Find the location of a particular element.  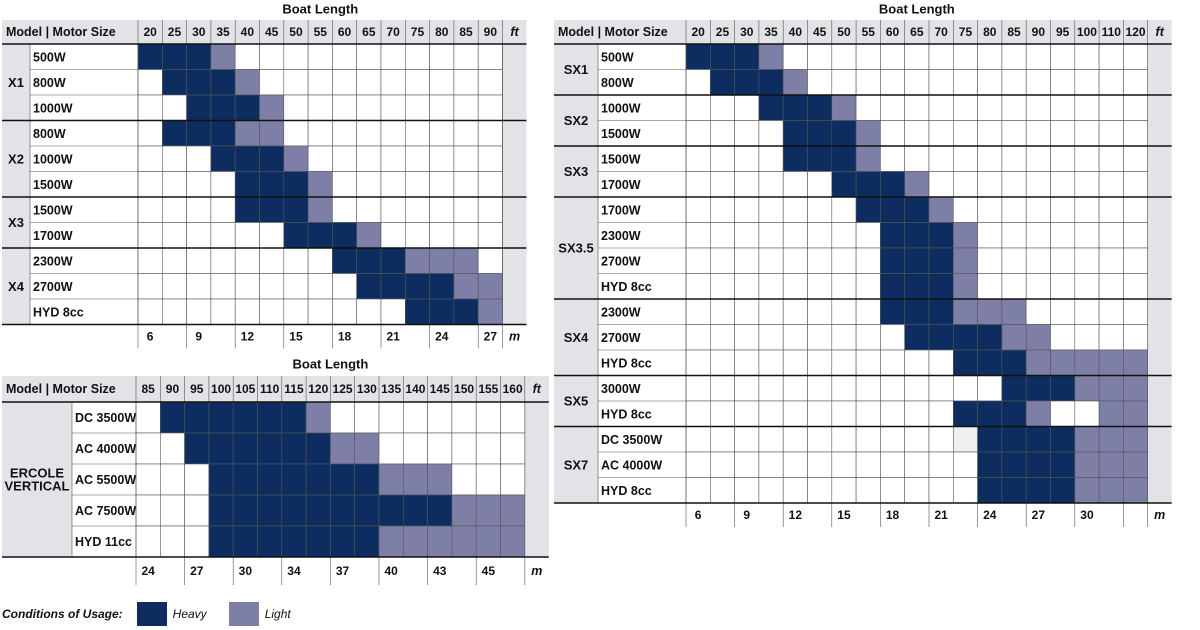

ft-tick-label: 25 is located at coordinates (723, 32).